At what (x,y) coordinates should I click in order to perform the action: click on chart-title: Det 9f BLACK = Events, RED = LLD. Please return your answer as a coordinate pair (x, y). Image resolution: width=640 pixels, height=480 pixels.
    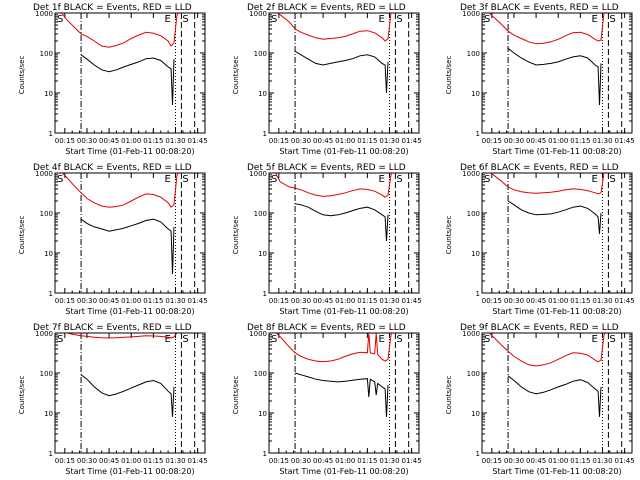
    Looking at the image, I should click on (539, 328).